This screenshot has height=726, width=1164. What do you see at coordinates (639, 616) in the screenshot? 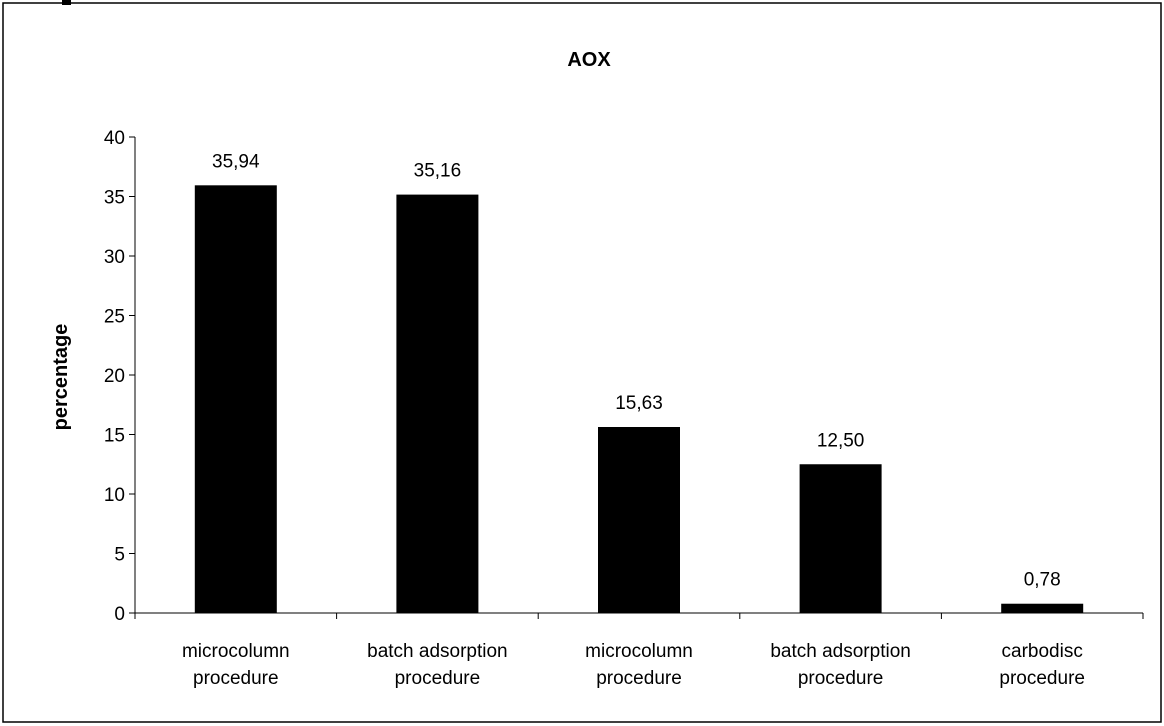
I see `x-axis-ticks` at bounding box center [639, 616].